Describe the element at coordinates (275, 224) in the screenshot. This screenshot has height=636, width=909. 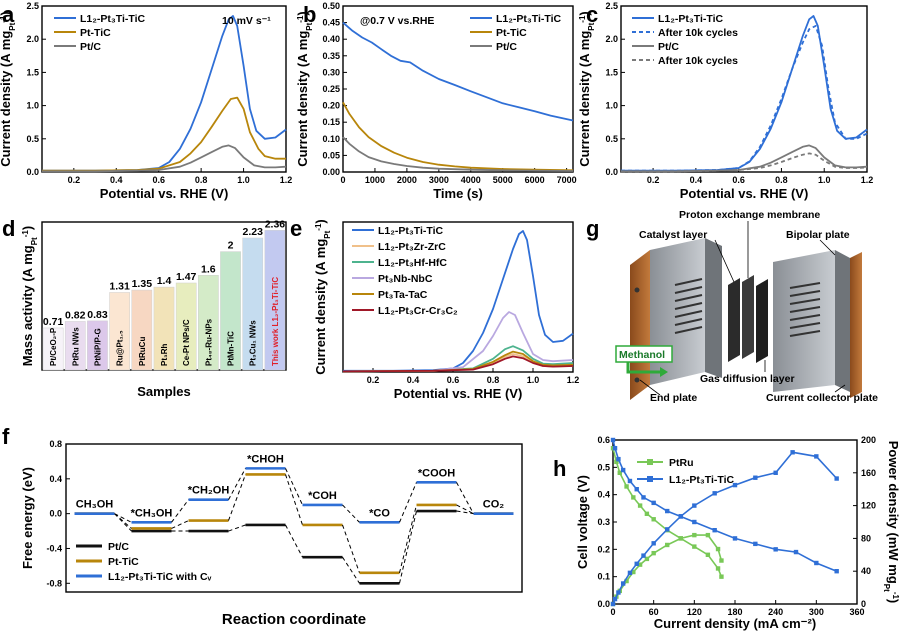
I see `bar-value-label: 2.36` at that location.